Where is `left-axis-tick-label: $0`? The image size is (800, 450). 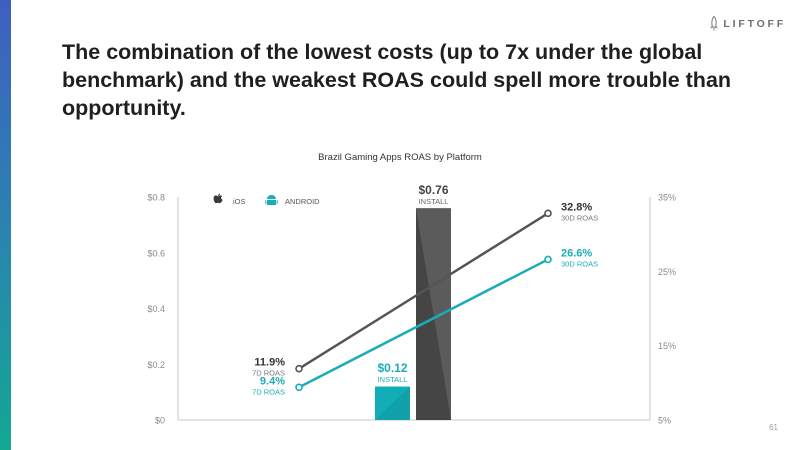
left-axis-tick-label: $0 is located at coordinates (160, 421).